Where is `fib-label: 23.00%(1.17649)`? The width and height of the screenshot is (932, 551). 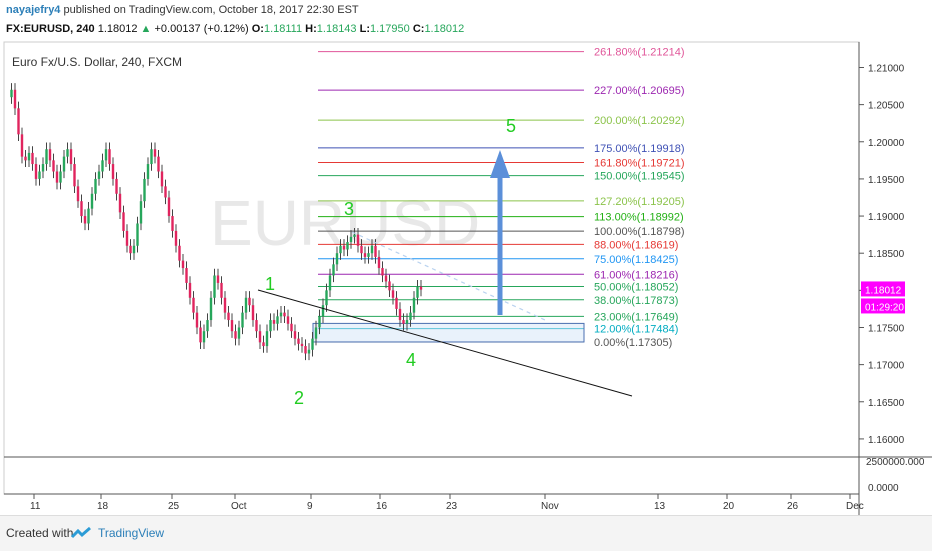
fib-label: 23.00%(1.17649) is located at coordinates (636, 317).